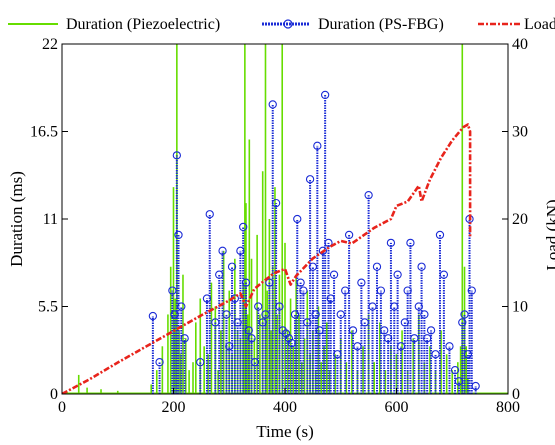 This screenshot has width=555, height=445. What do you see at coordinates (48, 307) in the screenshot?
I see `y-left-tick-label: 5.5` at bounding box center [48, 307].